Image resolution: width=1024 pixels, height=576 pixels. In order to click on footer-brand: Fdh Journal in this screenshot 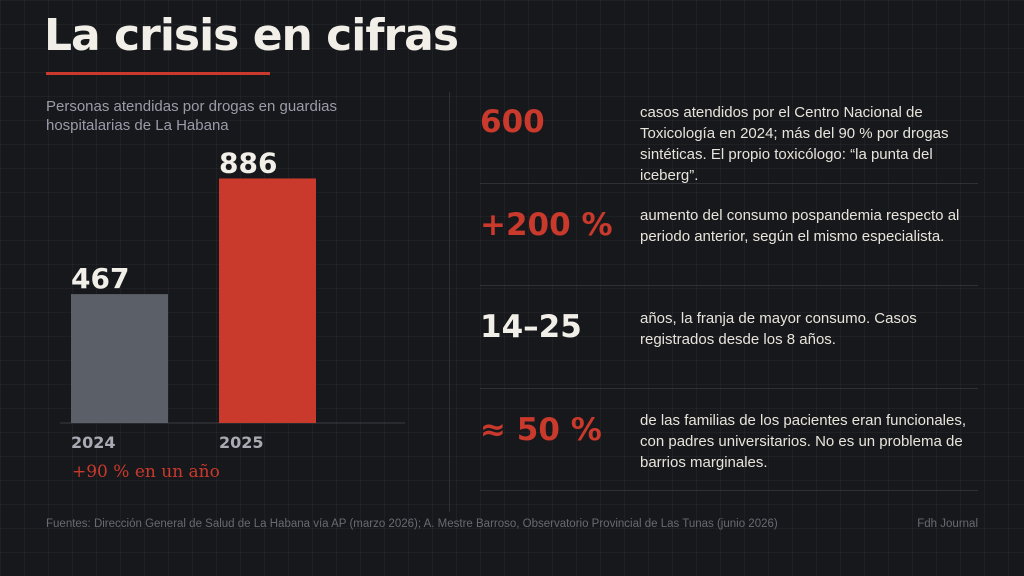, I will do `click(947, 524)`.